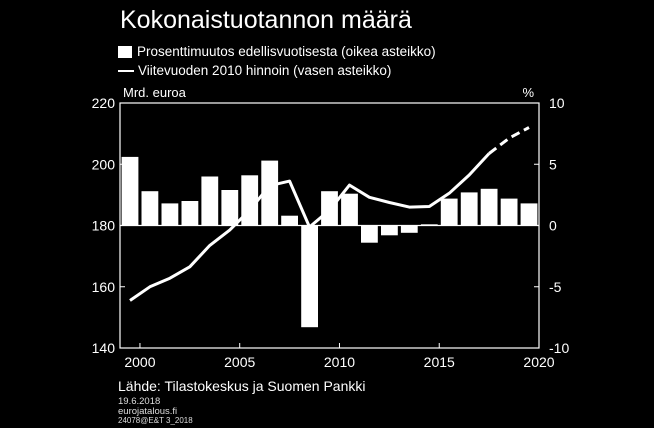 Image resolution: width=654 pixels, height=428 pixels. What do you see at coordinates (190, 213) in the screenshot?
I see `bar-2002` at bounding box center [190, 213].